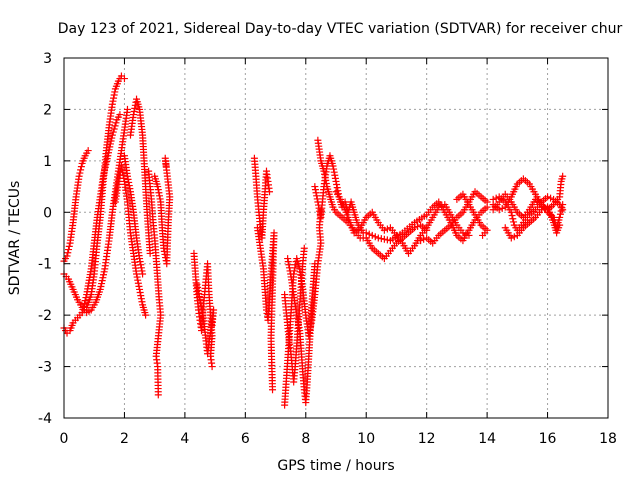  I want to click on x-tick-label: 14, so click(487, 439).